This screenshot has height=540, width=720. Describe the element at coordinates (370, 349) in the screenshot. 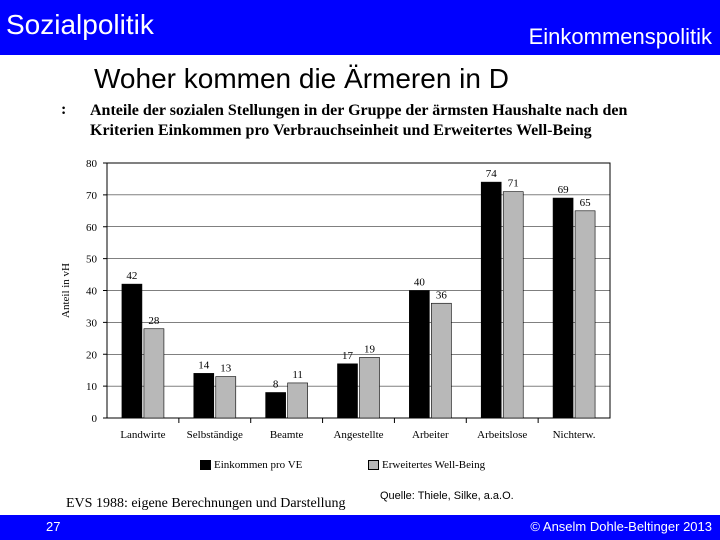

I see `data-label: 19` at that location.